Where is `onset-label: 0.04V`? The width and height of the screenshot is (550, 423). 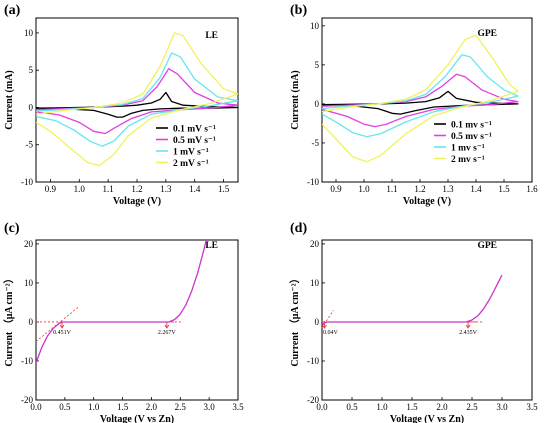
onset-label: 0.04V is located at coordinates (331, 333).